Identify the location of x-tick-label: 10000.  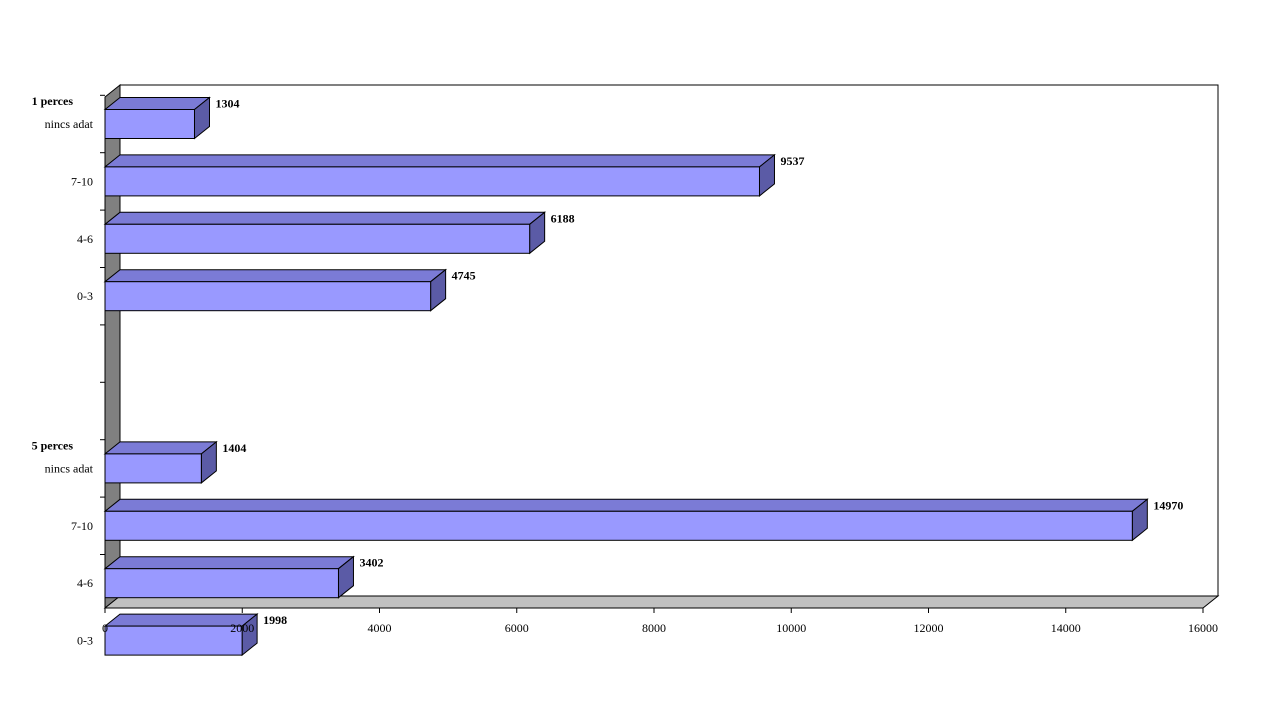
(791, 628).